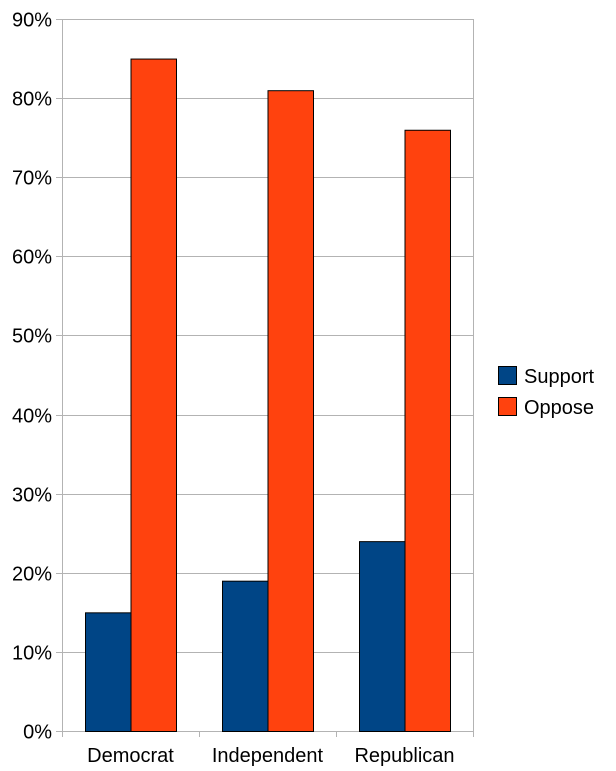 This screenshot has height=771, width=616. What do you see at coordinates (32, 179) in the screenshot?
I see `y-tick-label: 70%` at bounding box center [32, 179].